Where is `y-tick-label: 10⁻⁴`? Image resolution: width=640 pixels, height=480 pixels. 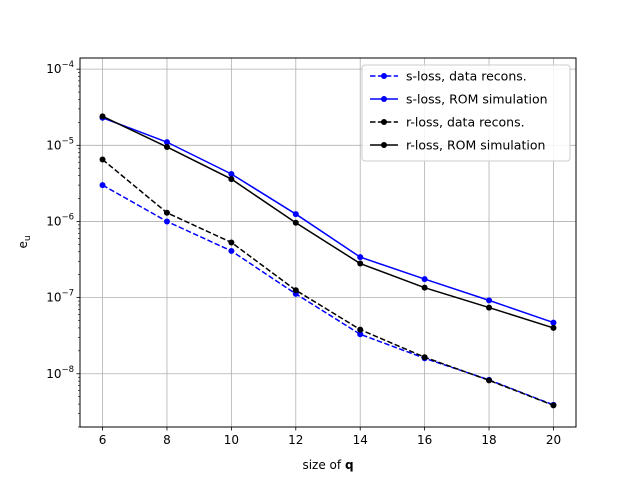
y-tick-label: 10⁻⁴ is located at coordinates (60, 68).